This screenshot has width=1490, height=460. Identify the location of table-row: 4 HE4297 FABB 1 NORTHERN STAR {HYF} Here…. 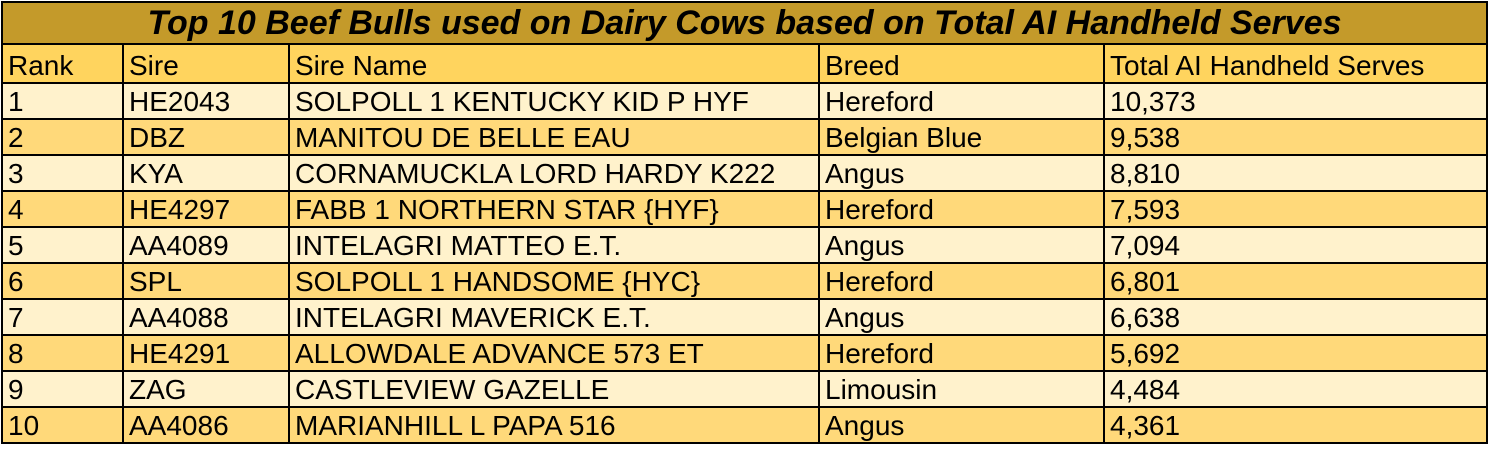
(745, 209).